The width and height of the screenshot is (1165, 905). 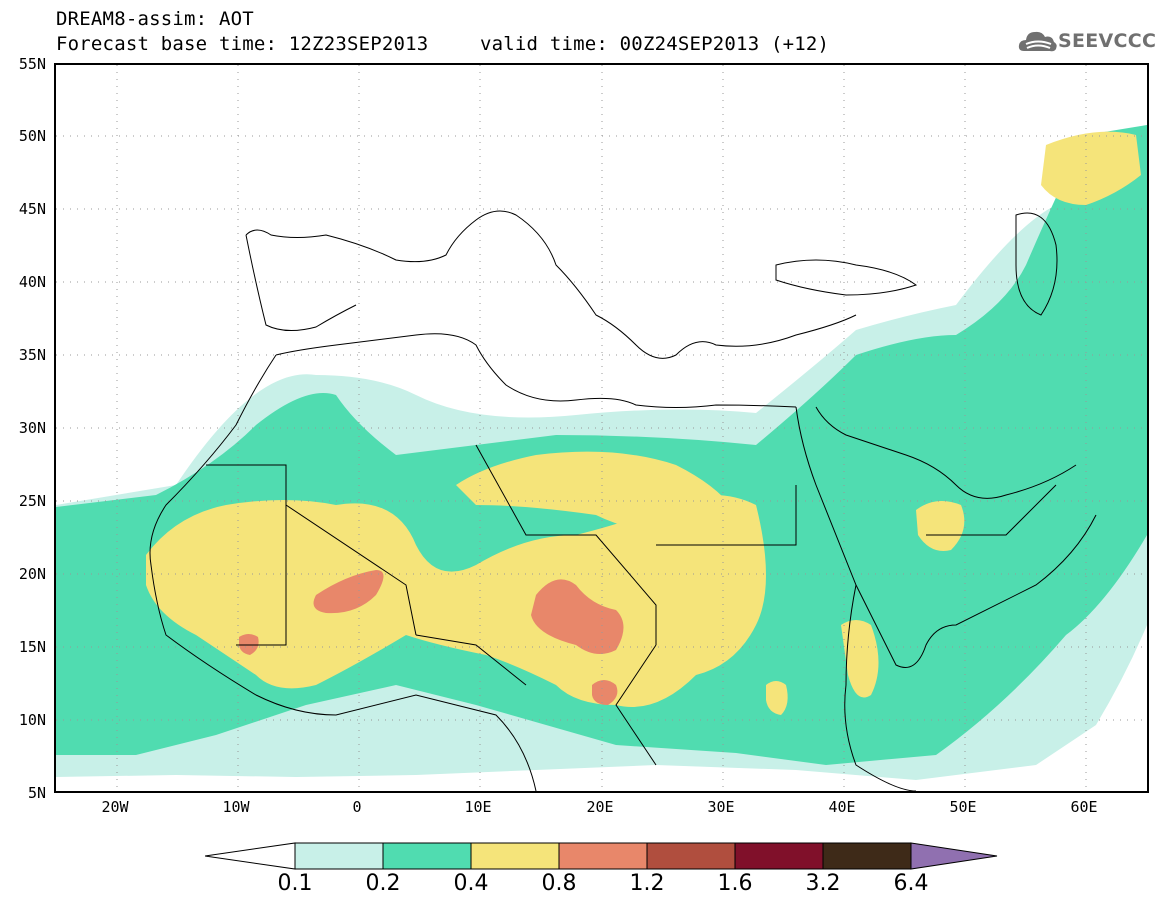 What do you see at coordinates (32, 428) in the screenshot?
I see `y-tick-label: 30N` at bounding box center [32, 428].